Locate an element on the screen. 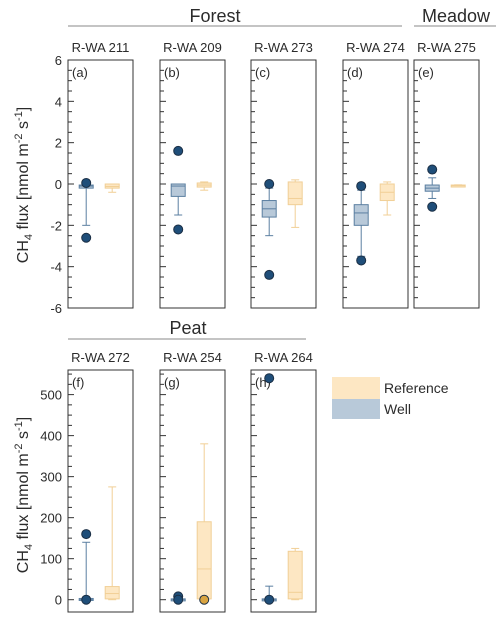 The image size is (500, 626). well-box-b is located at coordinates (178, 190).